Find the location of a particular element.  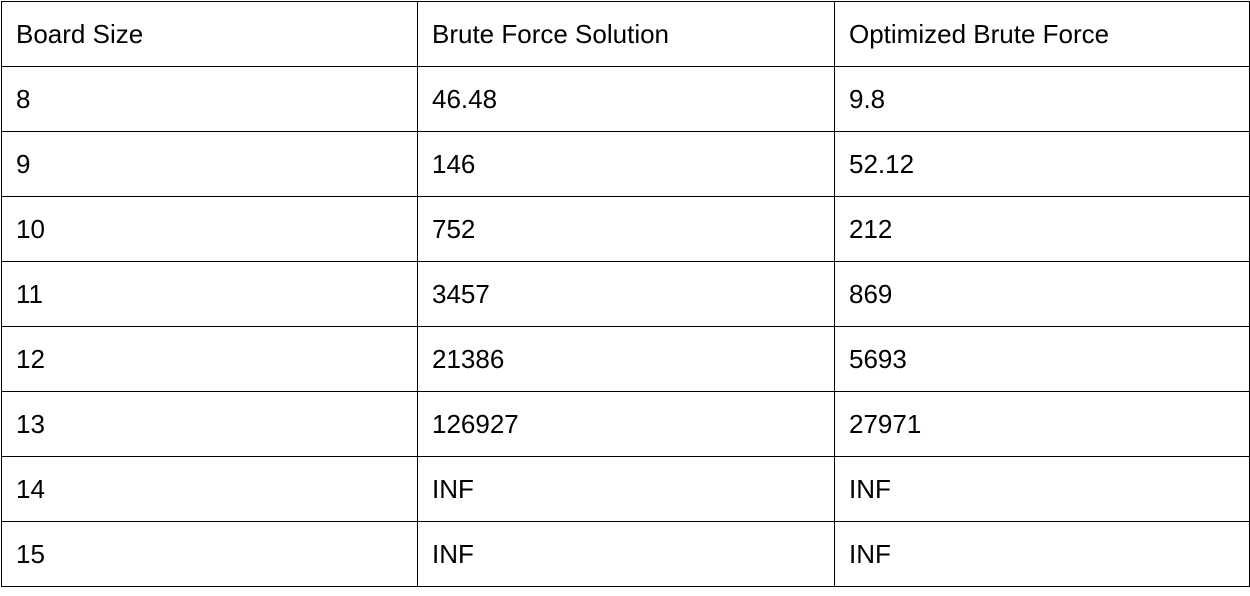

cell-optimized: 9.8 is located at coordinates (1042, 99).